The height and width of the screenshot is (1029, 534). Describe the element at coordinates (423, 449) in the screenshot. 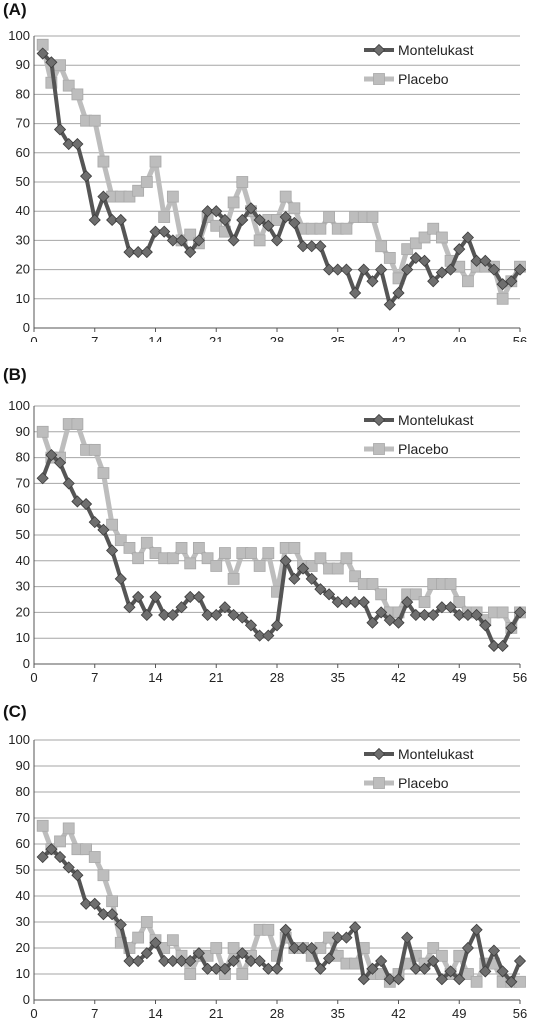

I see `legend-label: Placebo` at that location.